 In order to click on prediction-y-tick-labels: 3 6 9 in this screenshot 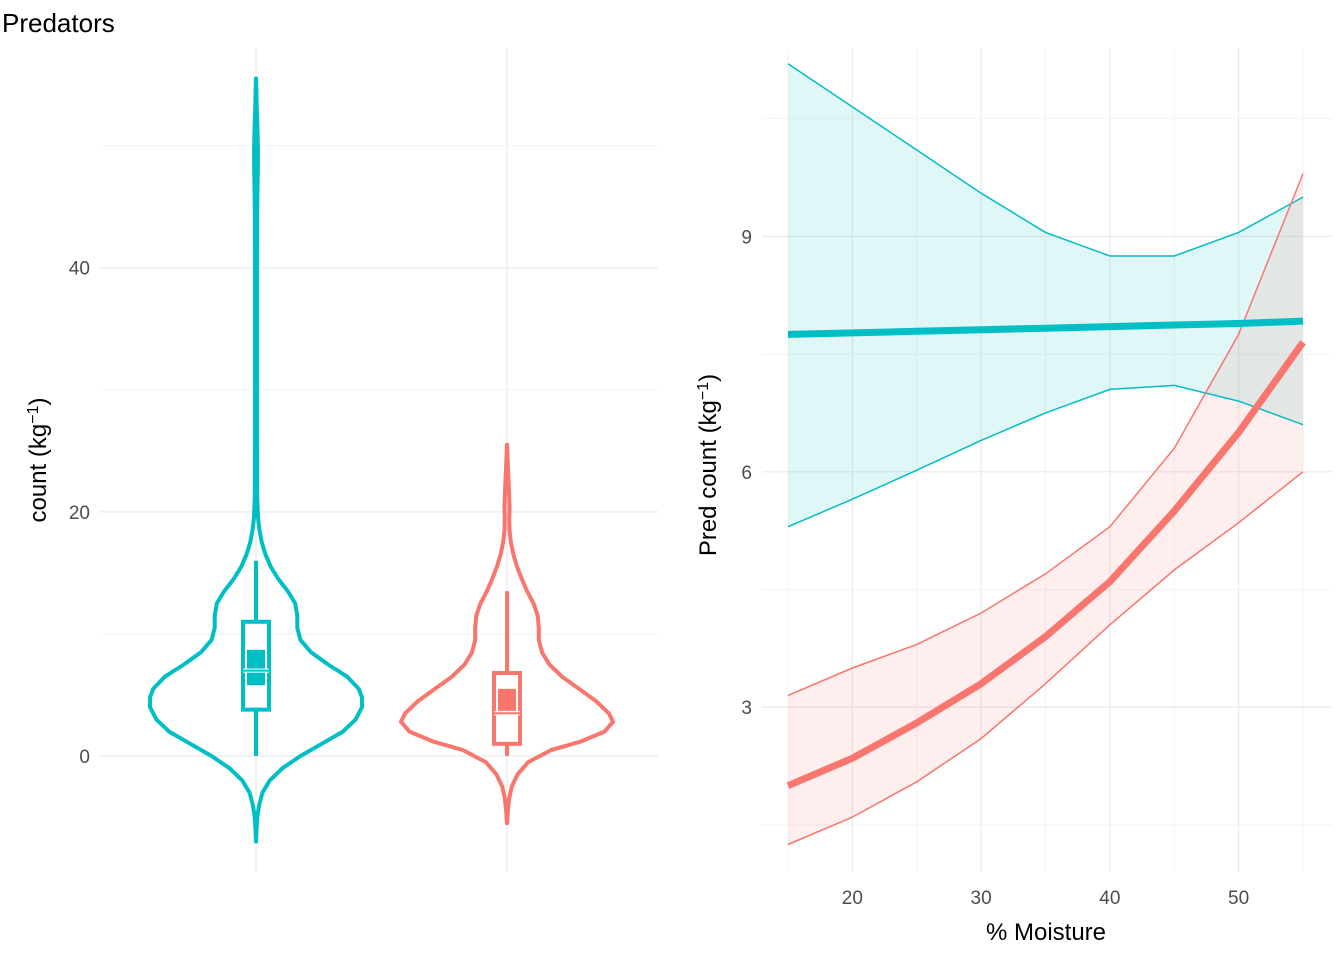, I will do `click(746, 473)`.